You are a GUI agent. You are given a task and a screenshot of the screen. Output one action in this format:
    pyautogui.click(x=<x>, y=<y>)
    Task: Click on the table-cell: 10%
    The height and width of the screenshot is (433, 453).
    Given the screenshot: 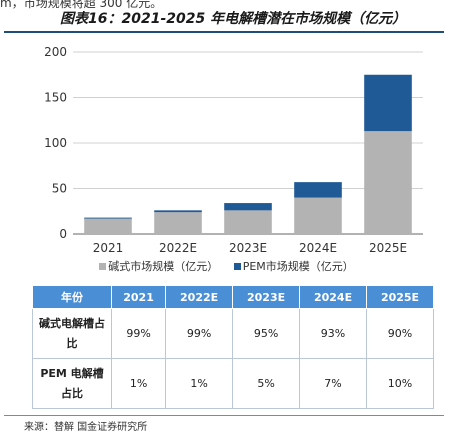 What is the action you would take?
    pyautogui.click(x=400, y=383)
    